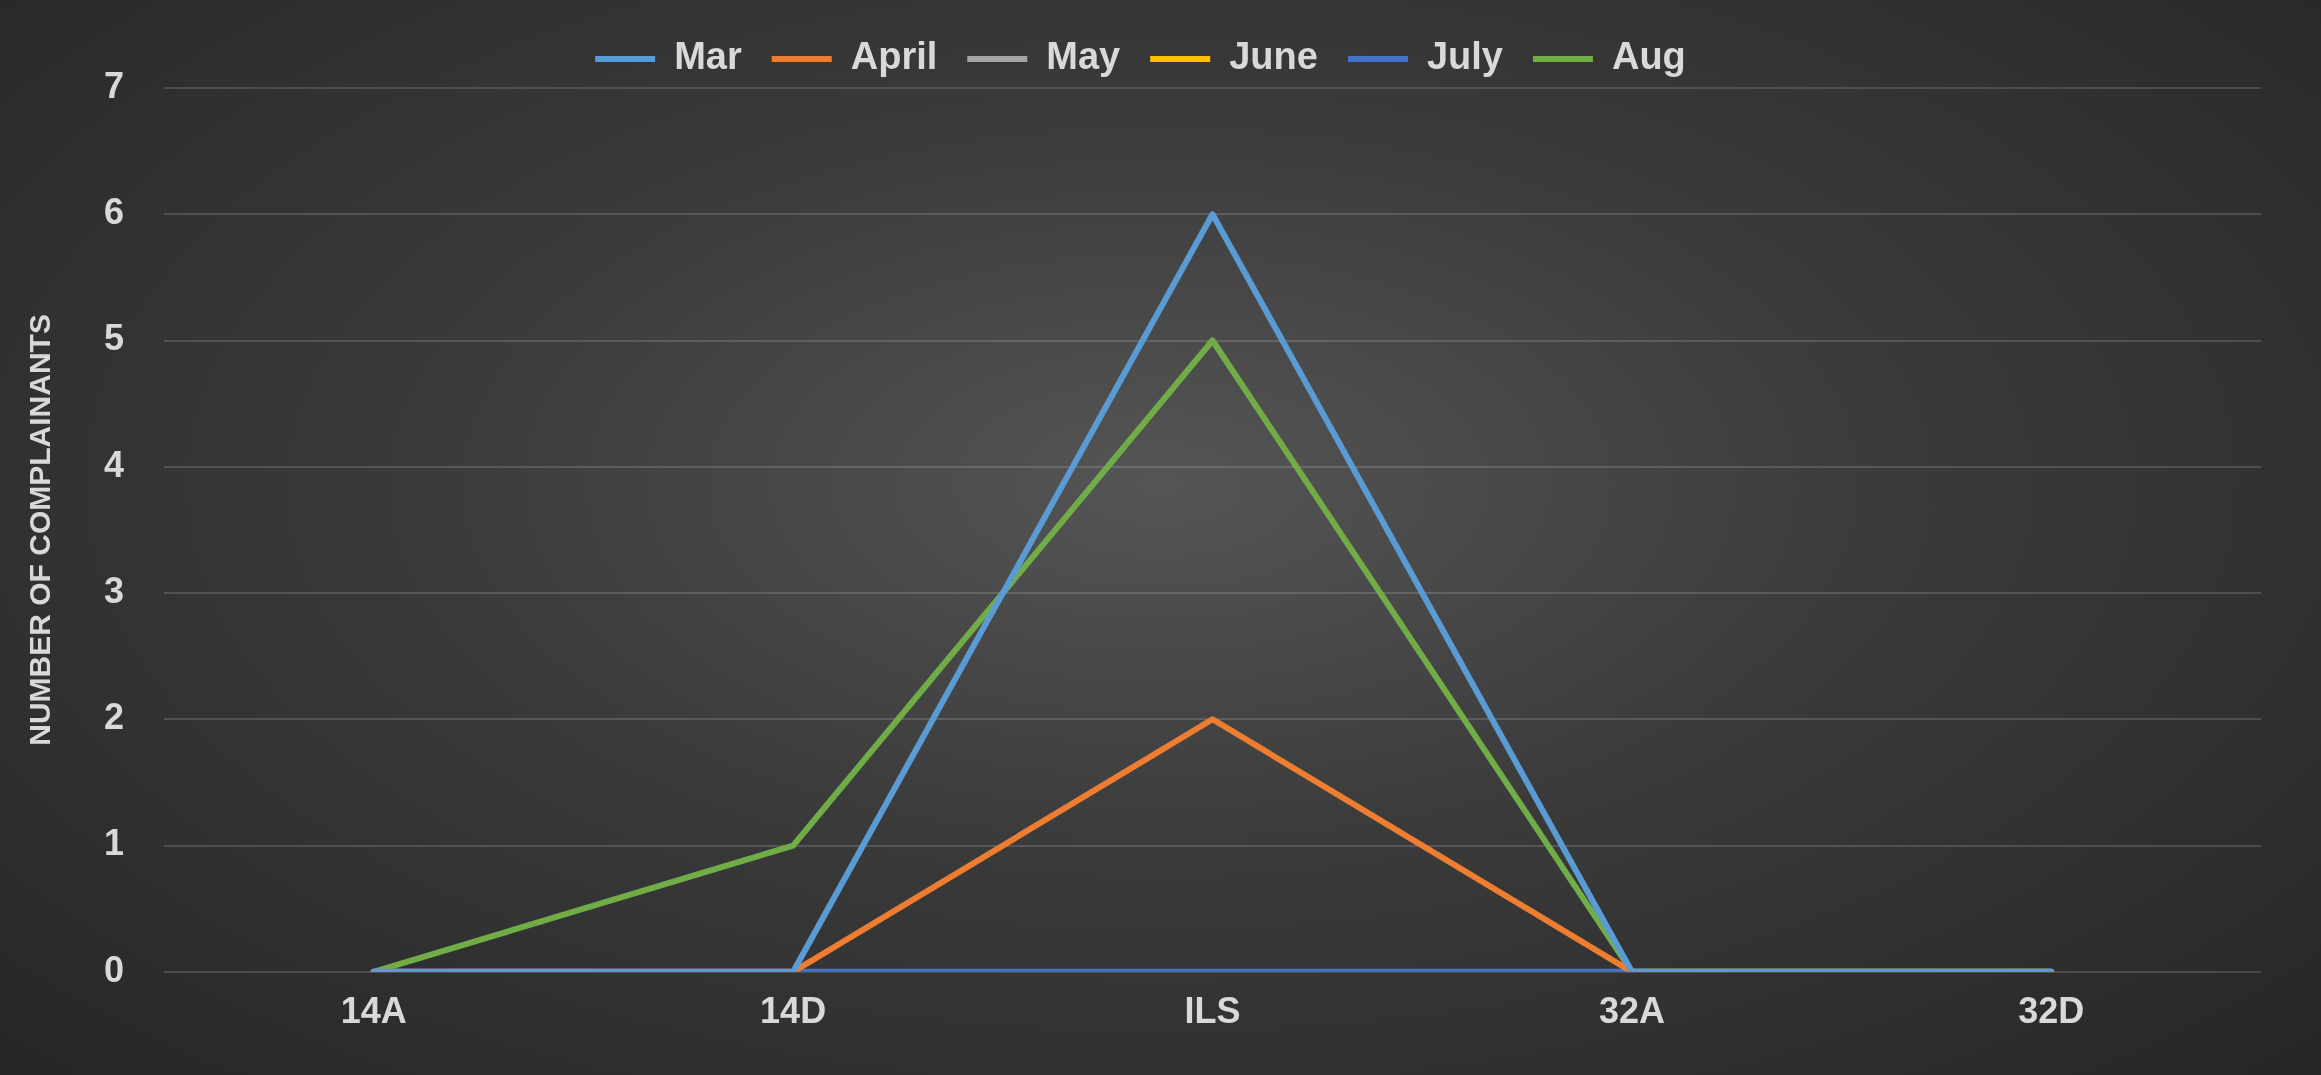 The image size is (2321, 1075). Describe the element at coordinates (114, 212) in the screenshot. I see `y-tick-label: 6` at that location.